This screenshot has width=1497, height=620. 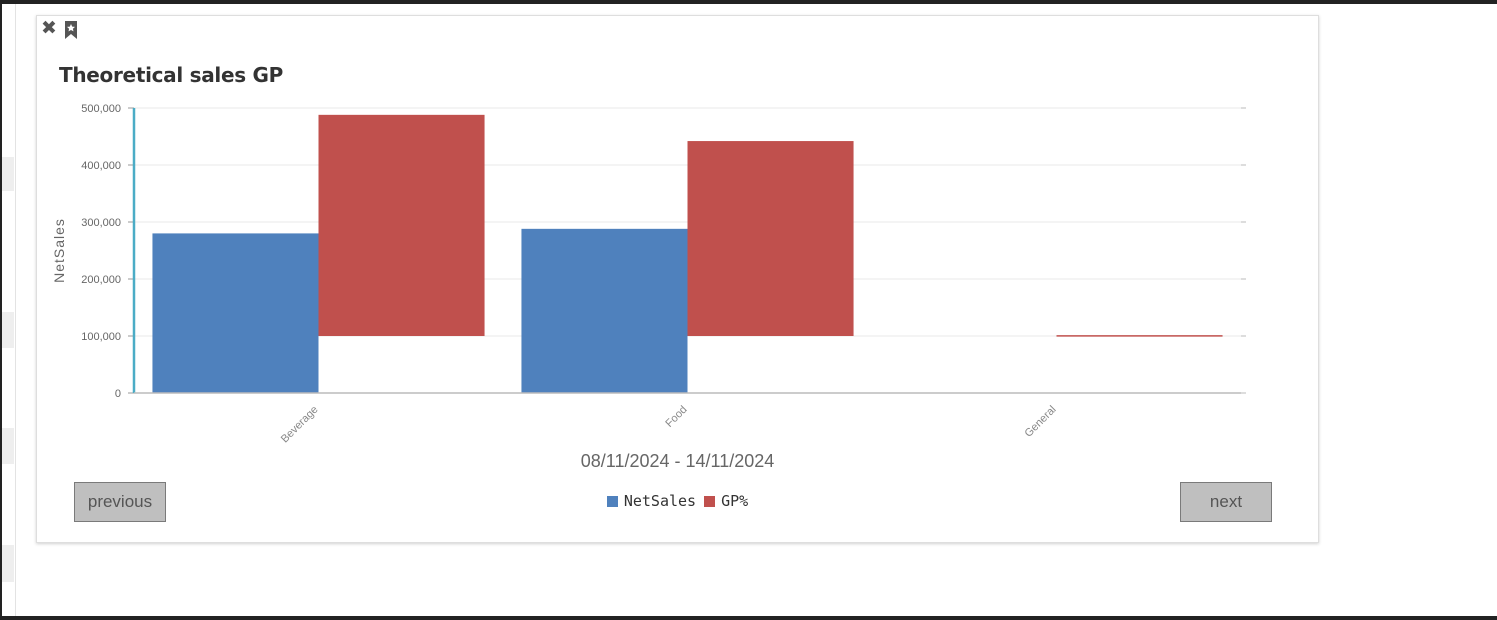 What do you see at coordinates (171, 75) in the screenshot?
I see `chart-title: Theoretical sales GP` at bounding box center [171, 75].